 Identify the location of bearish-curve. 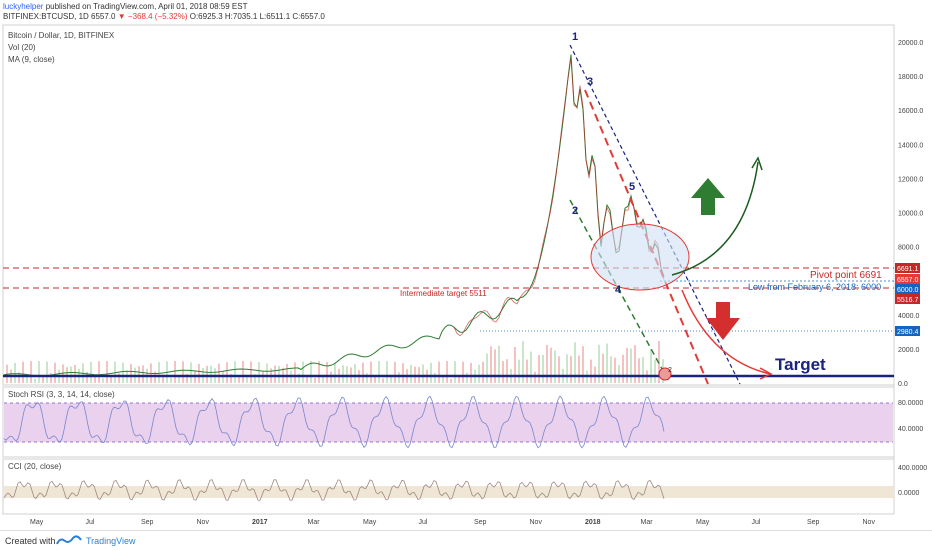
(726, 332).